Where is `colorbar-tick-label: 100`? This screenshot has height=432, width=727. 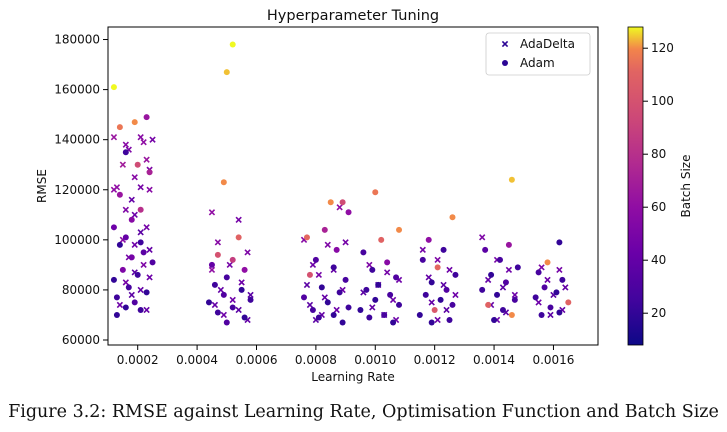 colorbar-tick-label: 100 is located at coordinates (662, 101).